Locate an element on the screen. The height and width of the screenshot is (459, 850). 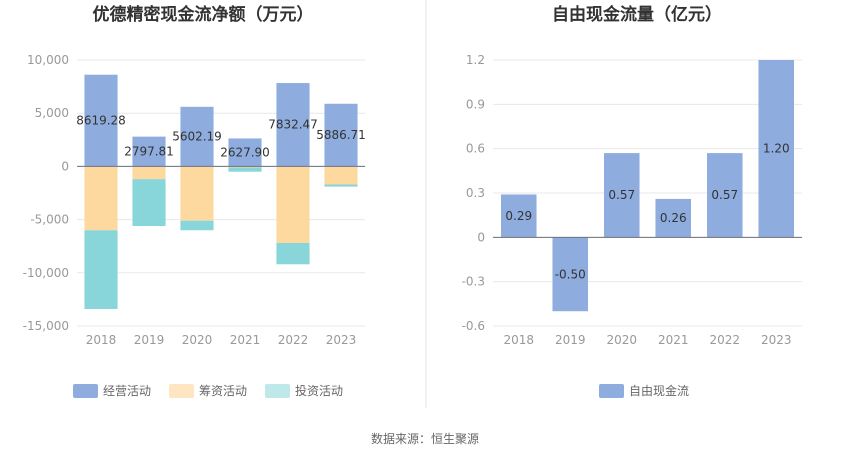
data-source: 数据来源：恒生聚源 is located at coordinates (425, 438).